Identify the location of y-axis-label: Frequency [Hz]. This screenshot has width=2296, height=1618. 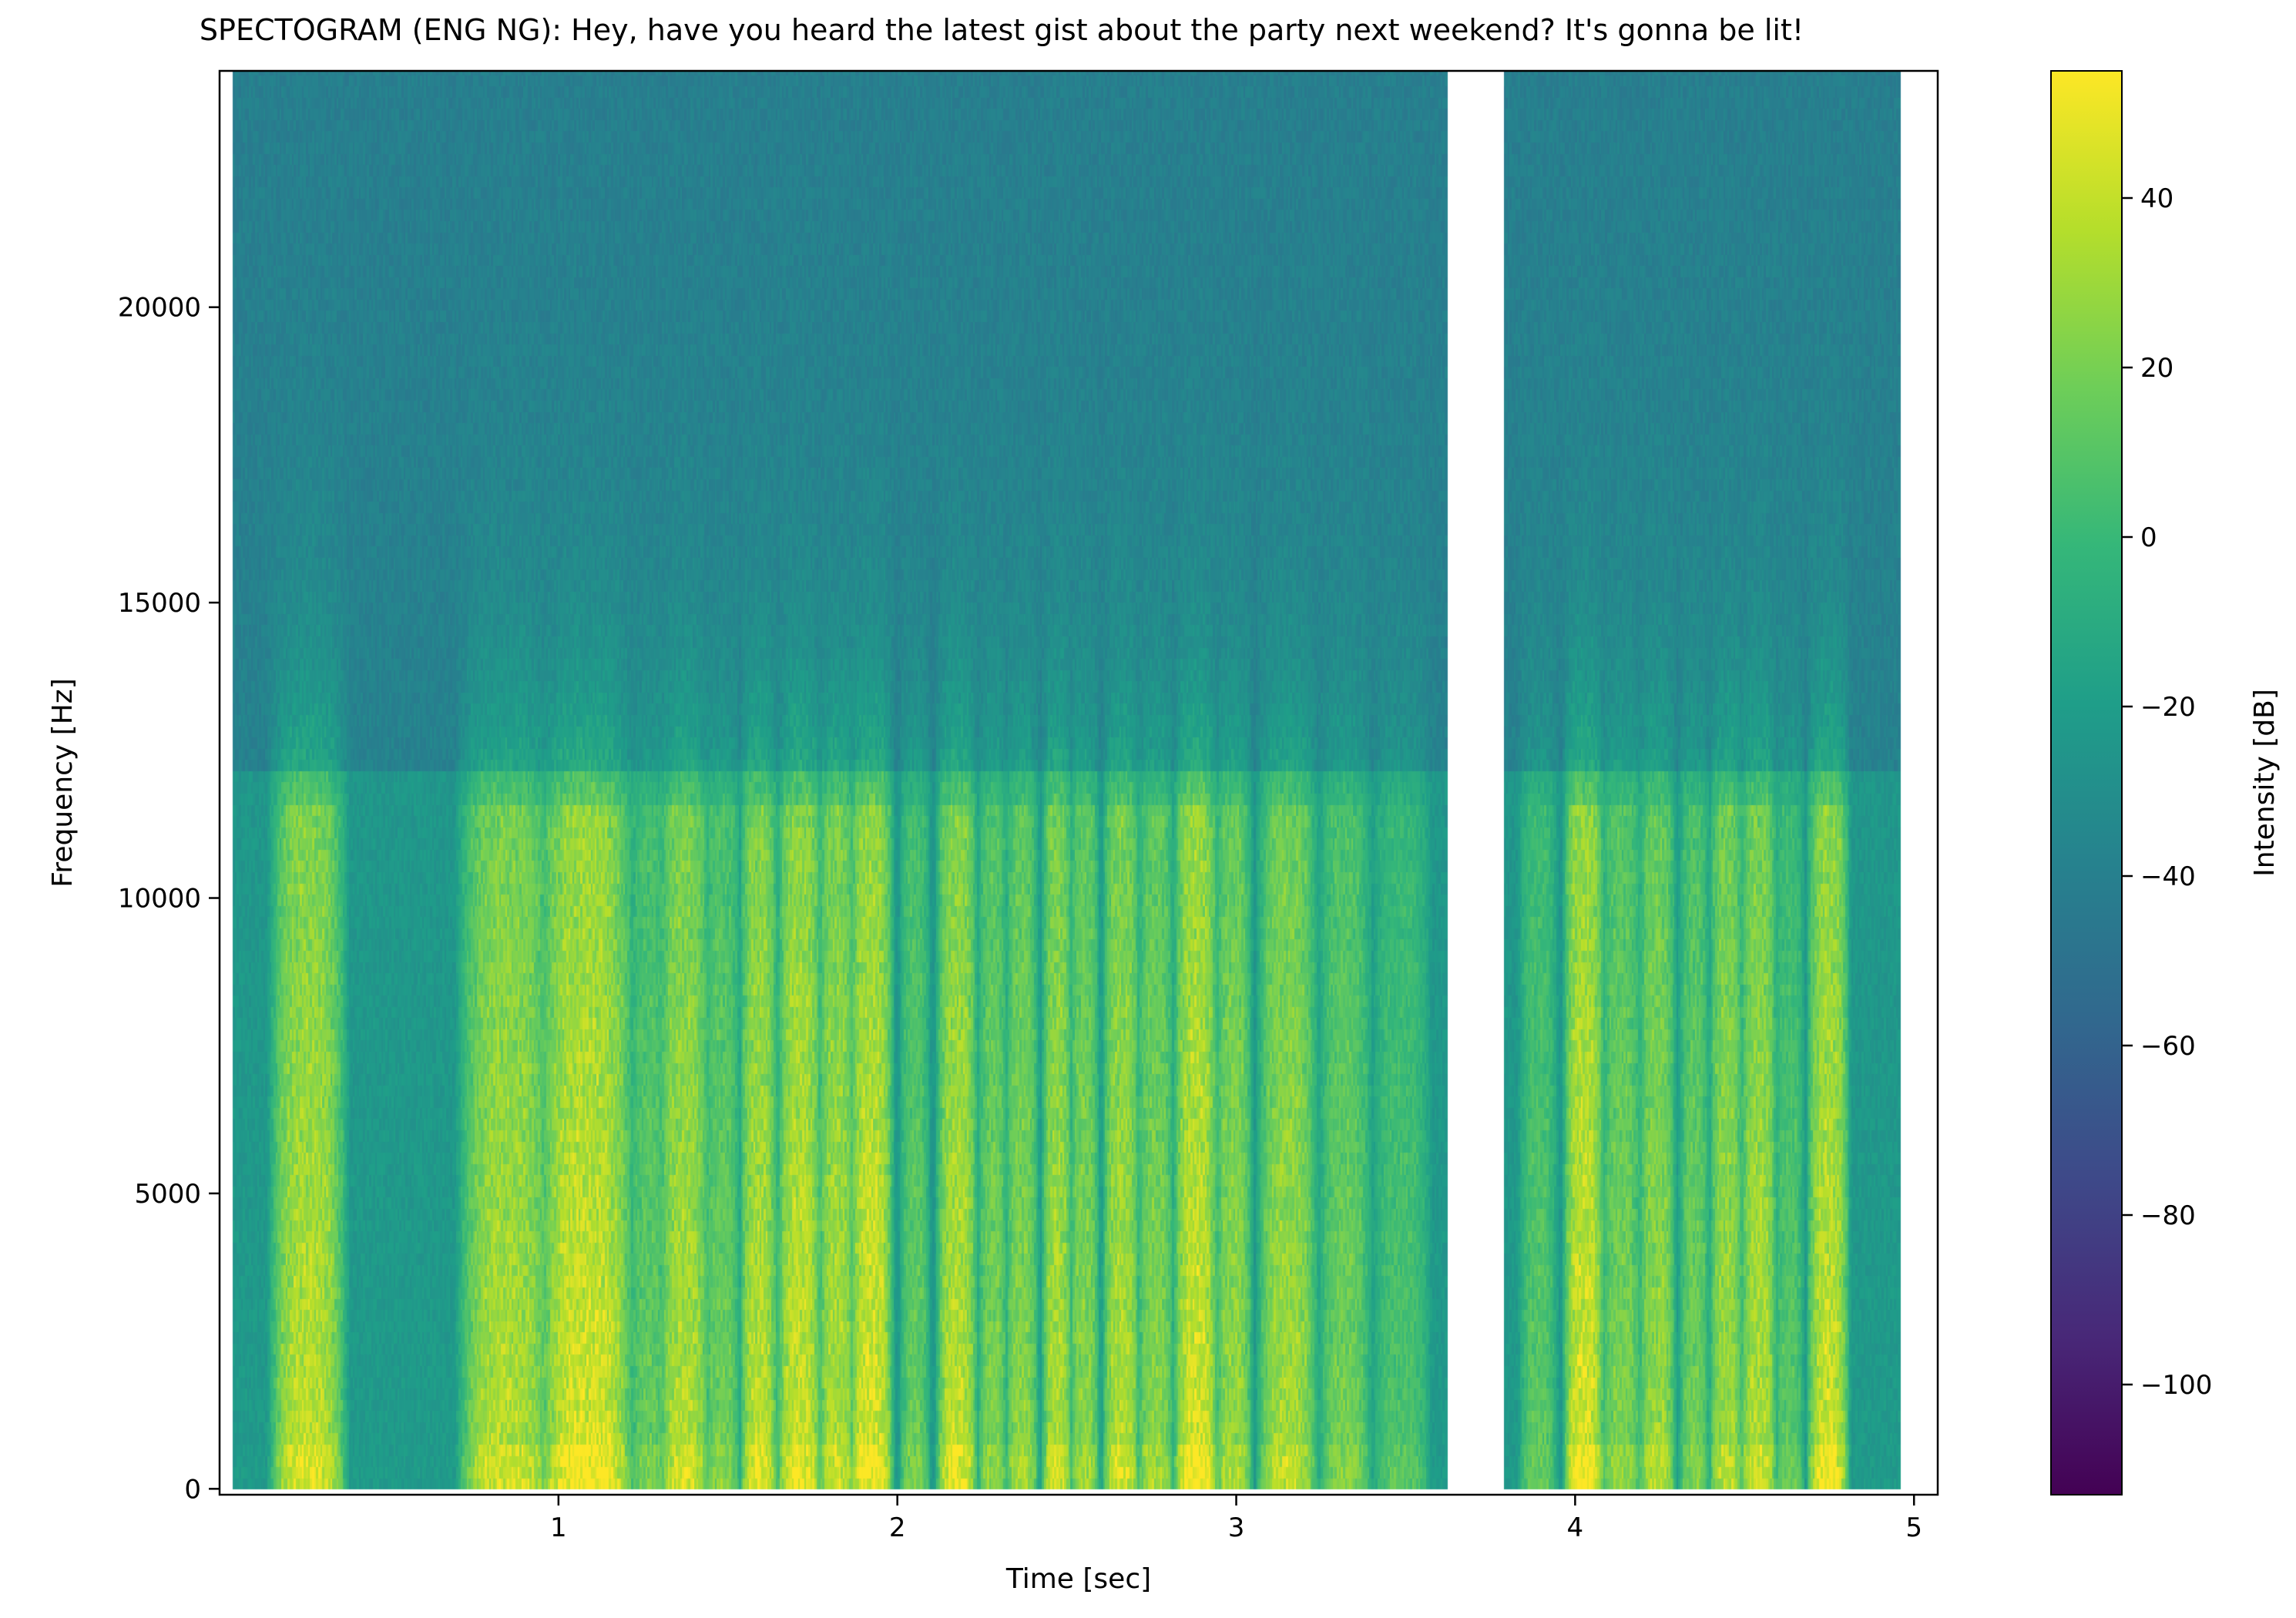
(63, 782).